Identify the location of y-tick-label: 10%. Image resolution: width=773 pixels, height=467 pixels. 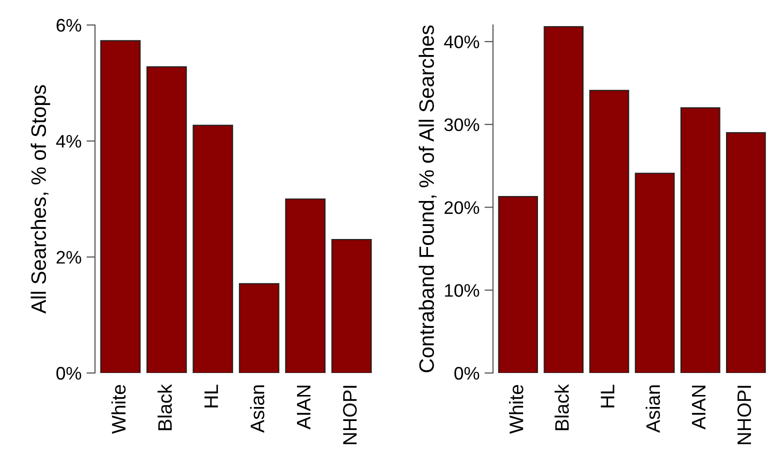
(462, 290).